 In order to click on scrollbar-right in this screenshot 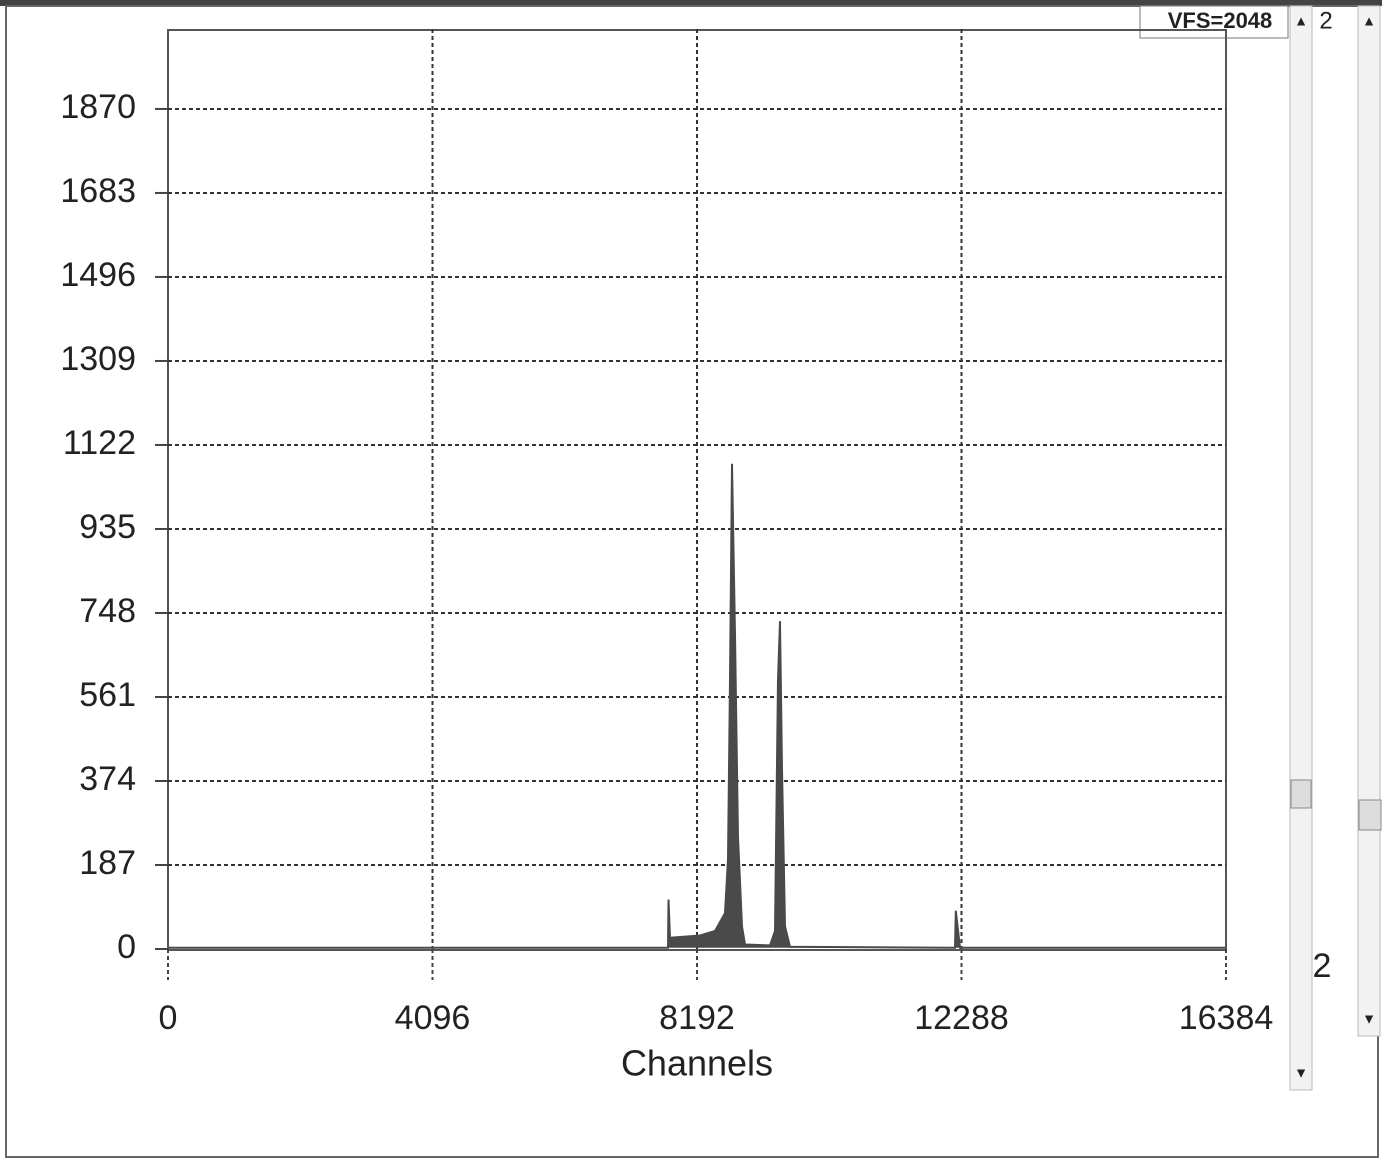, I will do `click(1369, 521)`.